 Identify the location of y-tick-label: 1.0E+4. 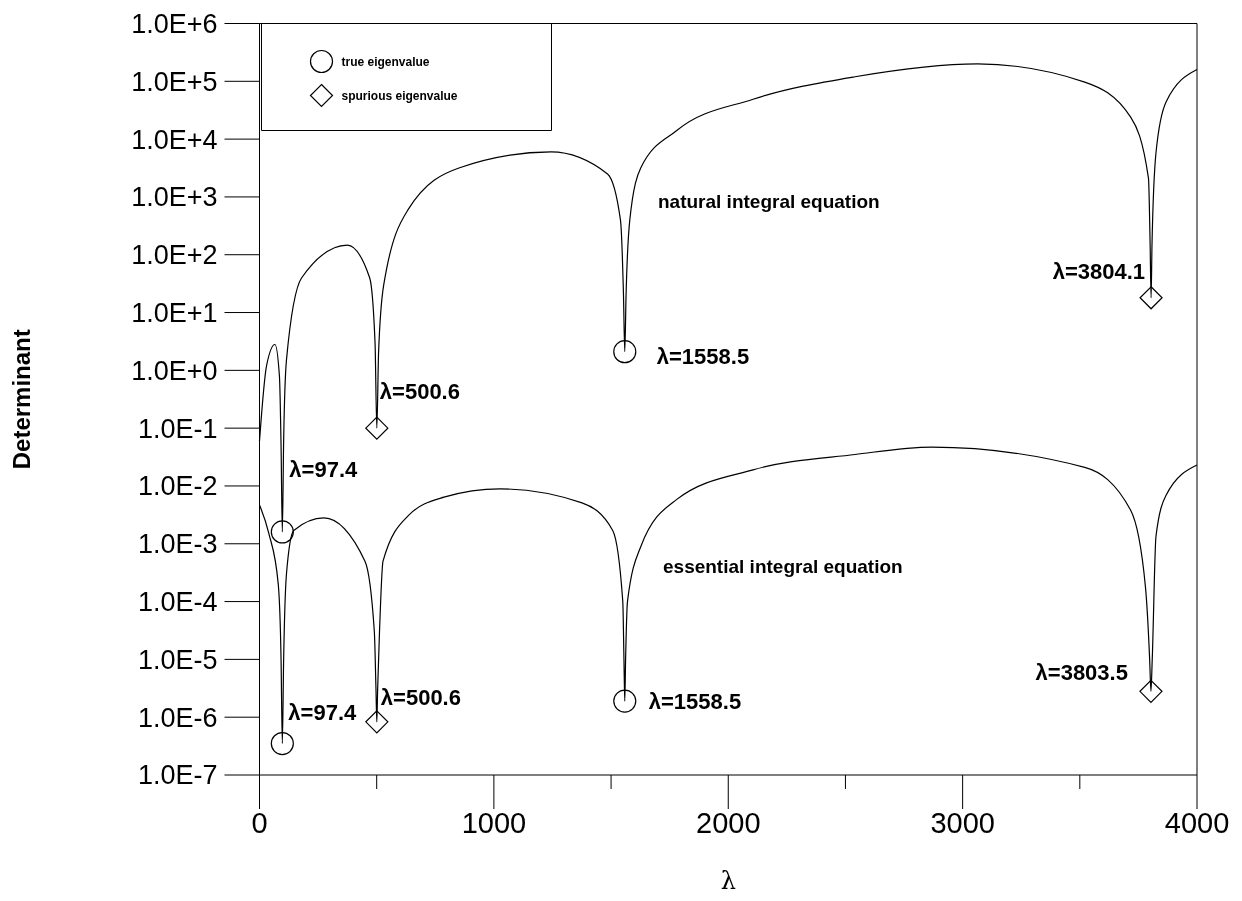
(174, 139).